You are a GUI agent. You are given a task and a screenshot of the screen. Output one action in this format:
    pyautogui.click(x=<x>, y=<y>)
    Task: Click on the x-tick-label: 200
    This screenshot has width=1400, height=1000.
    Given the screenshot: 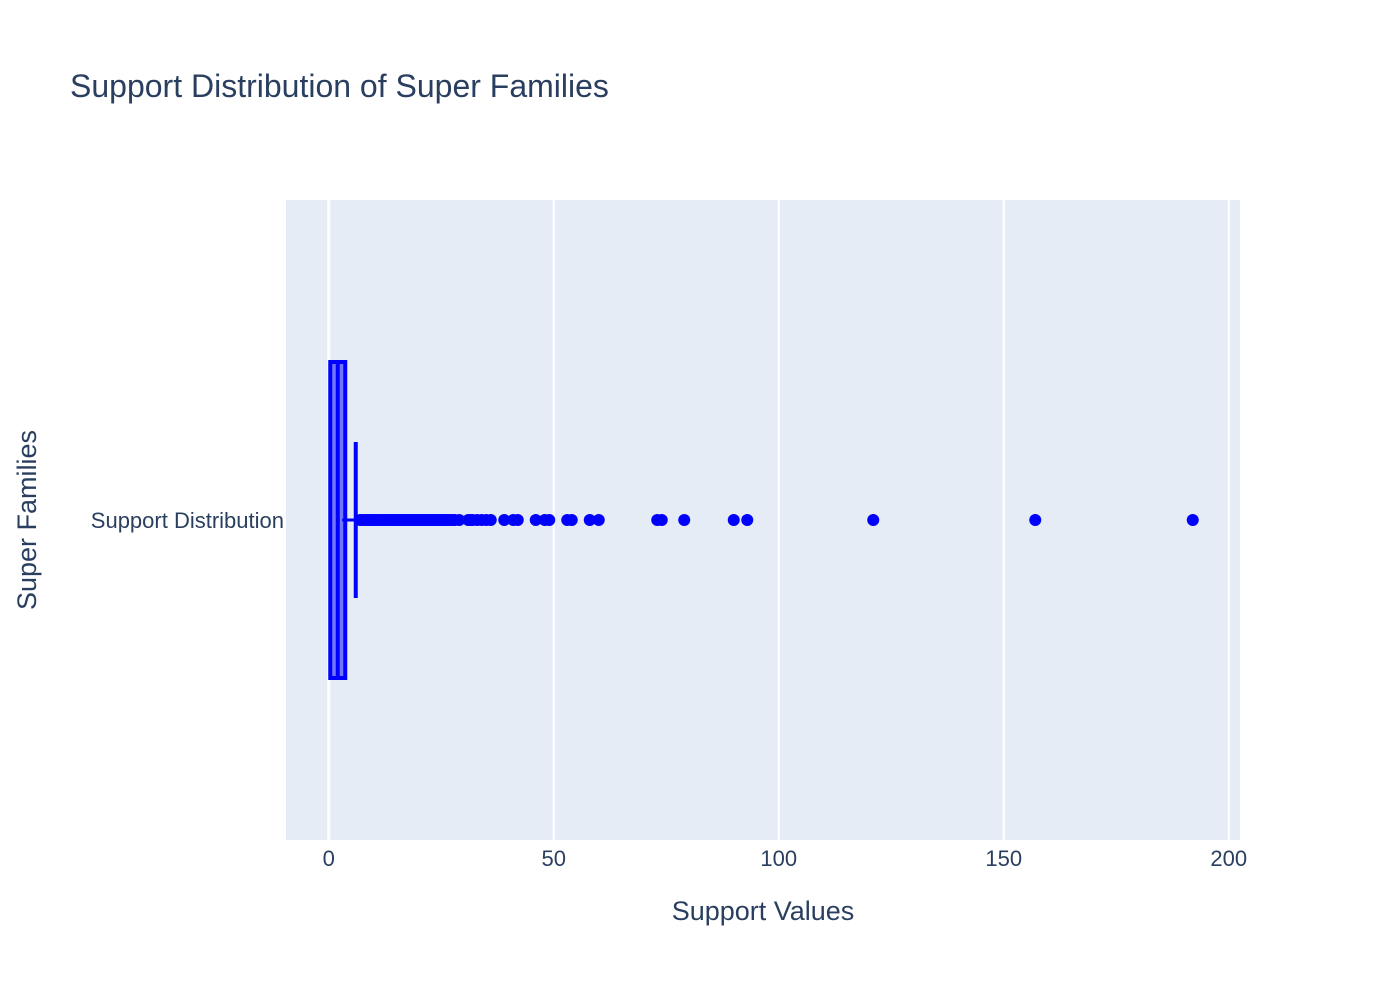 What is the action you would take?
    pyautogui.click(x=1228, y=858)
    